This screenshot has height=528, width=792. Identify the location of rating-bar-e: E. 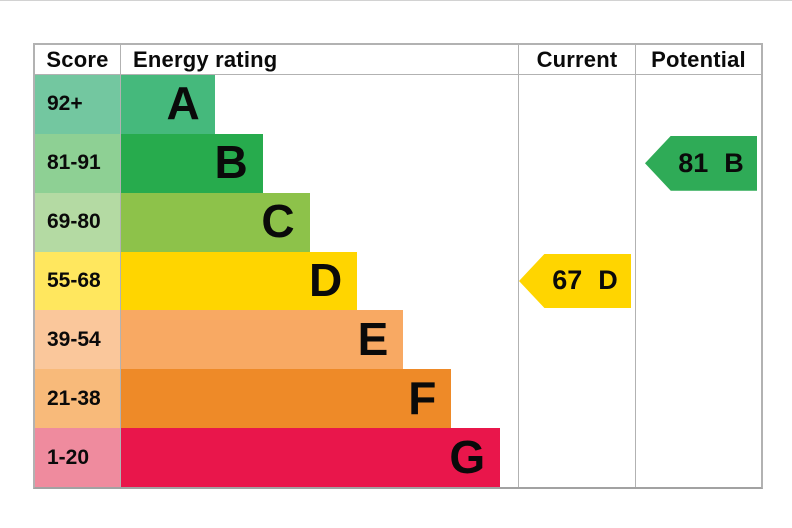
(262, 340).